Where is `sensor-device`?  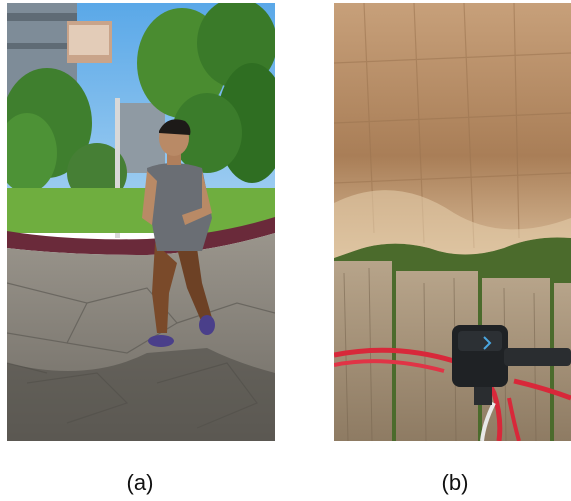 sensor-device is located at coordinates (511, 365).